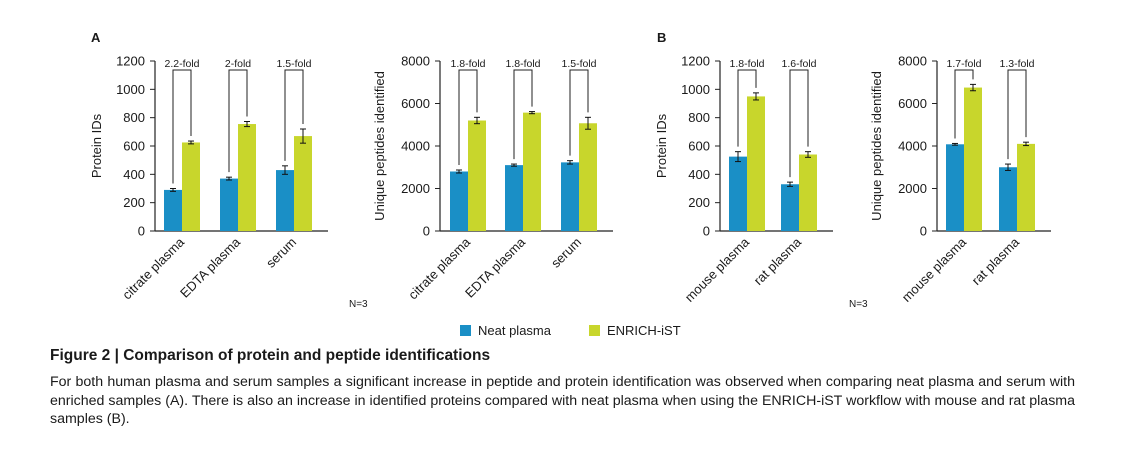 This screenshot has height=453, width=1125. I want to click on chart1-y-tick-label: 1200, so click(130, 61).